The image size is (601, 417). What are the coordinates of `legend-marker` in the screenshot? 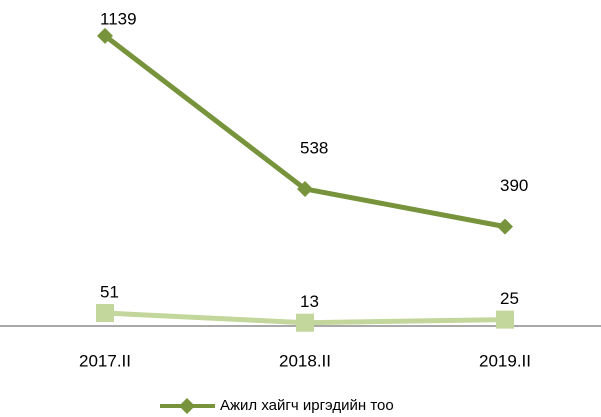 It's located at (187, 406).